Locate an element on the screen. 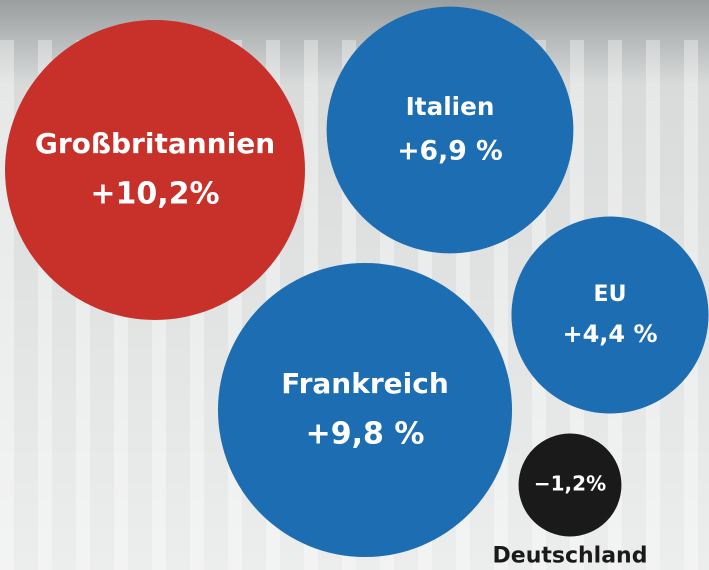 Image resolution: width=709 pixels, height=570 pixels. value-label: +9,8 % is located at coordinates (365, 434).